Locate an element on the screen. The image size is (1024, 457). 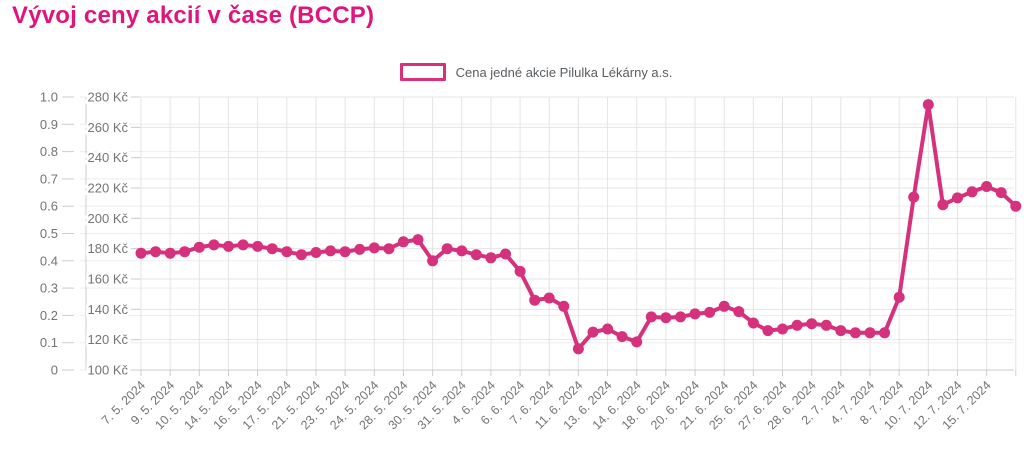
y-price-tick-label: 220 Kč is located at coordinates (108, 188).